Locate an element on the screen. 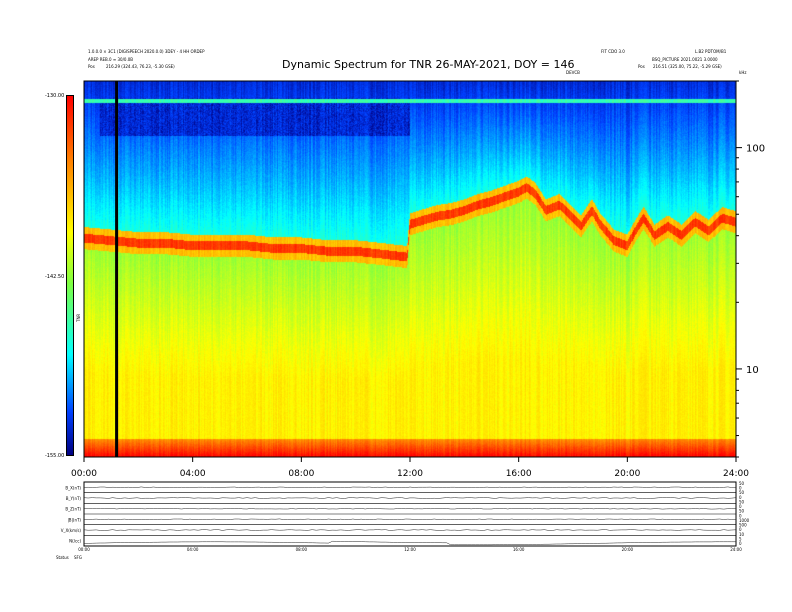 This screenshot has height=612, width=792. panel-label: |B|(nT) is located at coordinates (74, 519).